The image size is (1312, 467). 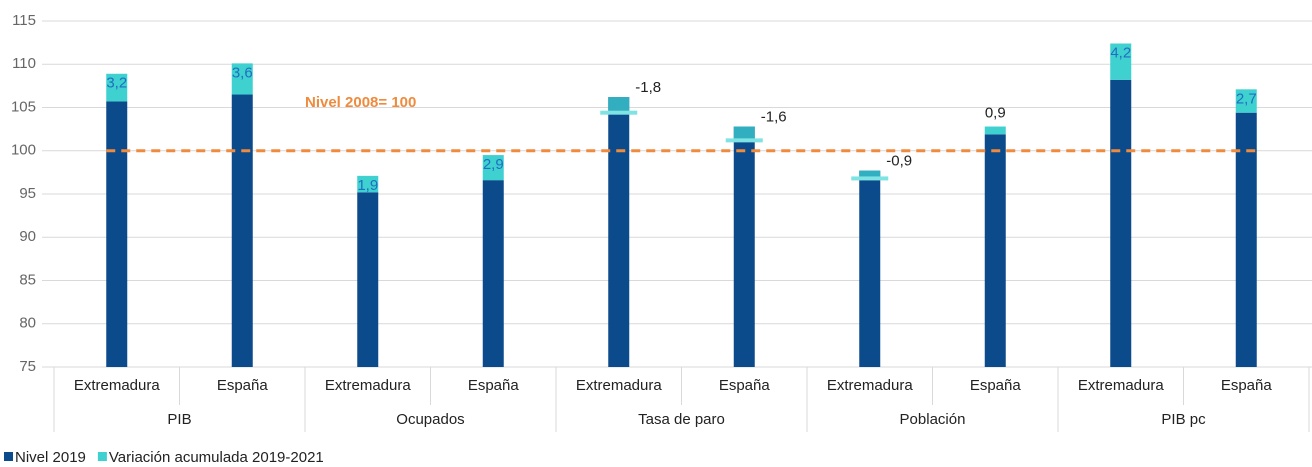 I want to click on group-label: Población, so click(x=933, y=419).